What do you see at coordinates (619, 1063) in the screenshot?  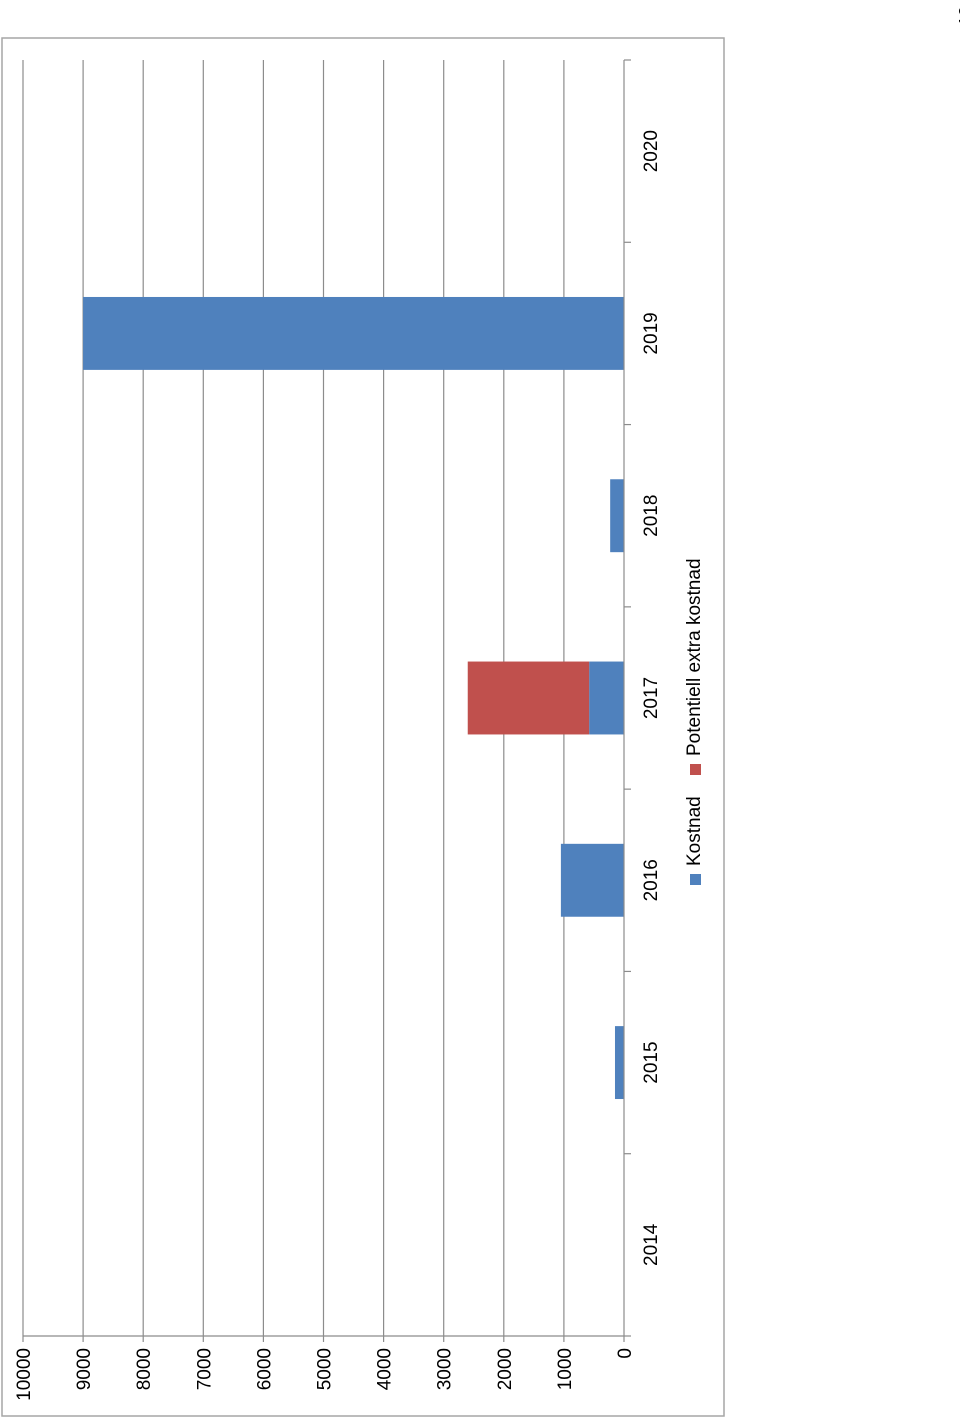 I see `bar-kostnad-2015` at bounding box center [619, 1063].